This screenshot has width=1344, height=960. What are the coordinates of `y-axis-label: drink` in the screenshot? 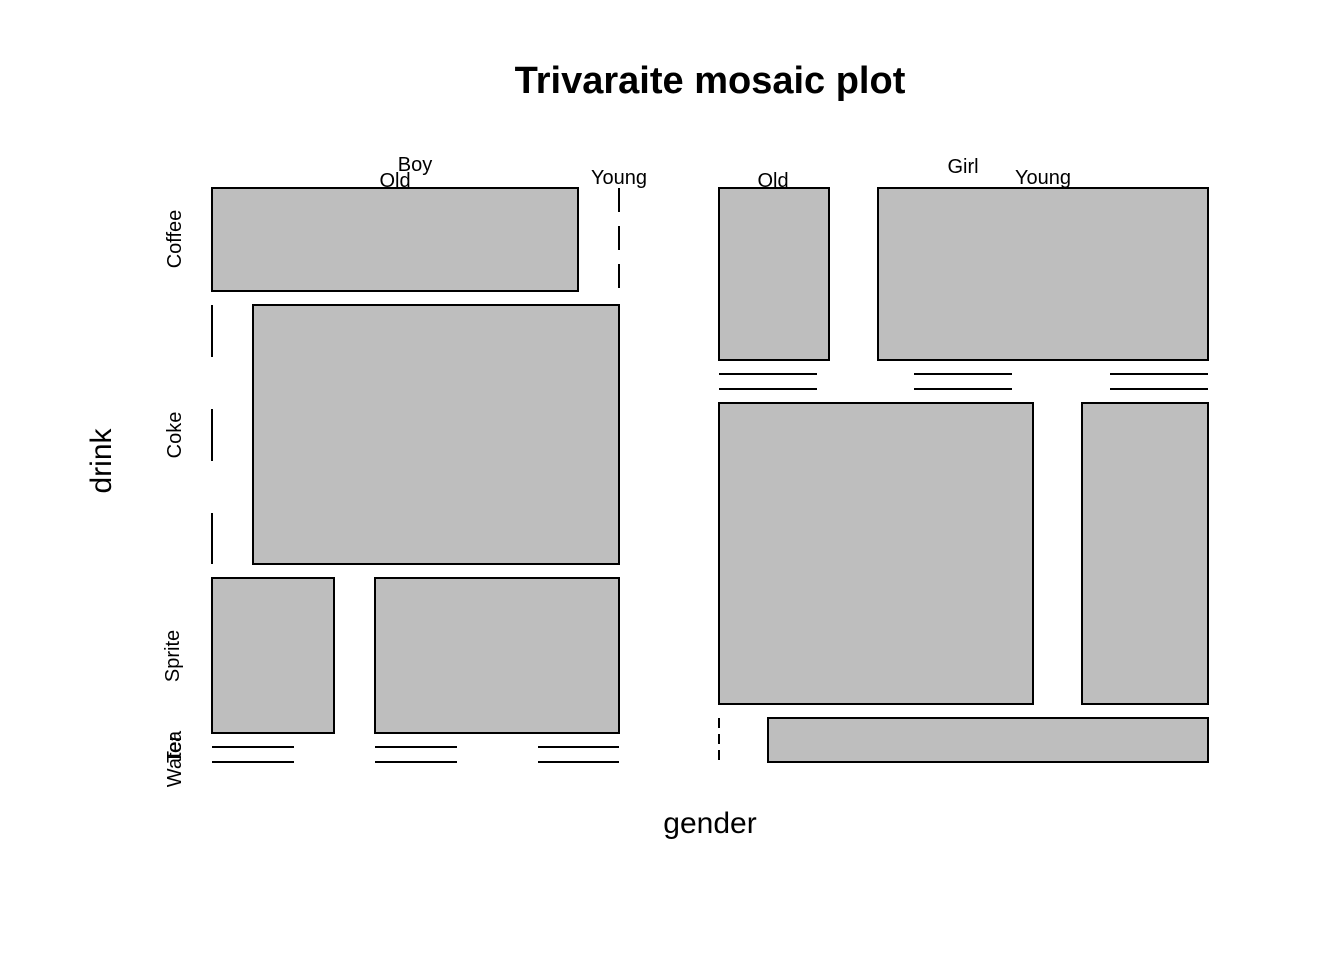 It's located at (101, 460).